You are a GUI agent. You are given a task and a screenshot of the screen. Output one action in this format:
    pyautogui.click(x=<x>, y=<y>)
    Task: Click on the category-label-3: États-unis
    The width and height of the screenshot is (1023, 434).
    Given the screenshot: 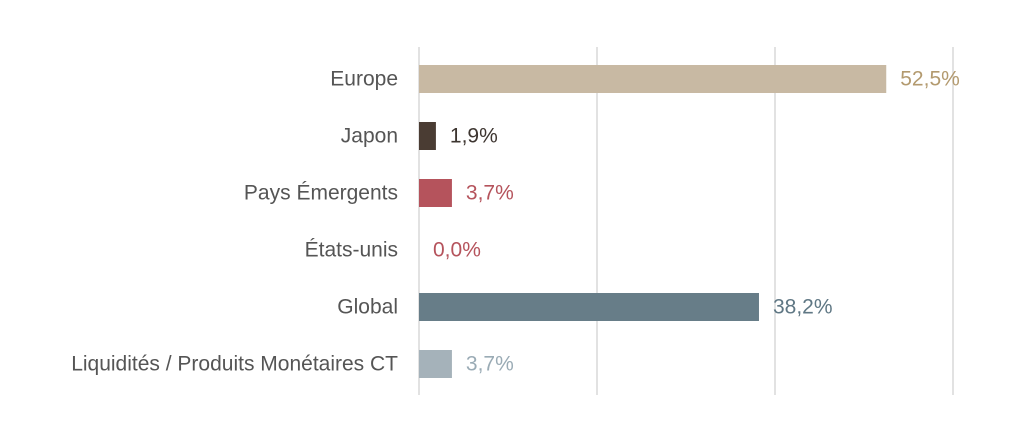 What is the action you would take?
    pyautogui.click(x=351, y=250)
    